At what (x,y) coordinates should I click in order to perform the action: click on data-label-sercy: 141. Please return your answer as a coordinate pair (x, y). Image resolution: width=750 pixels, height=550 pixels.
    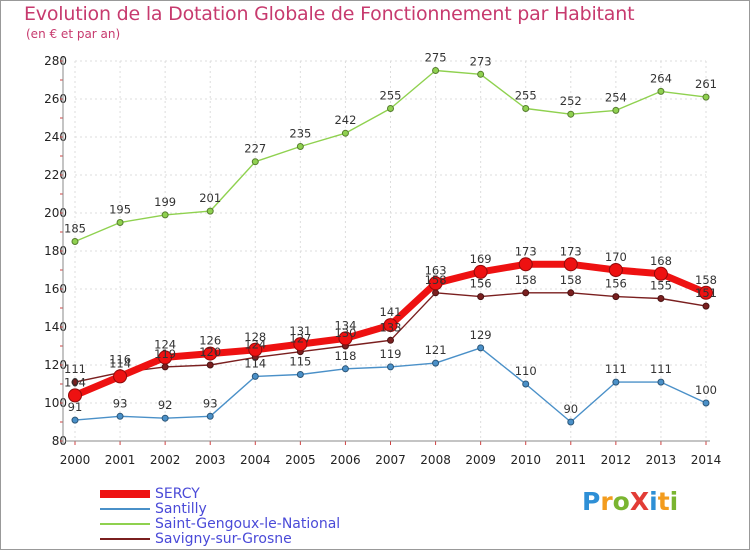
    Looking at the image, I should click on (391, 312).